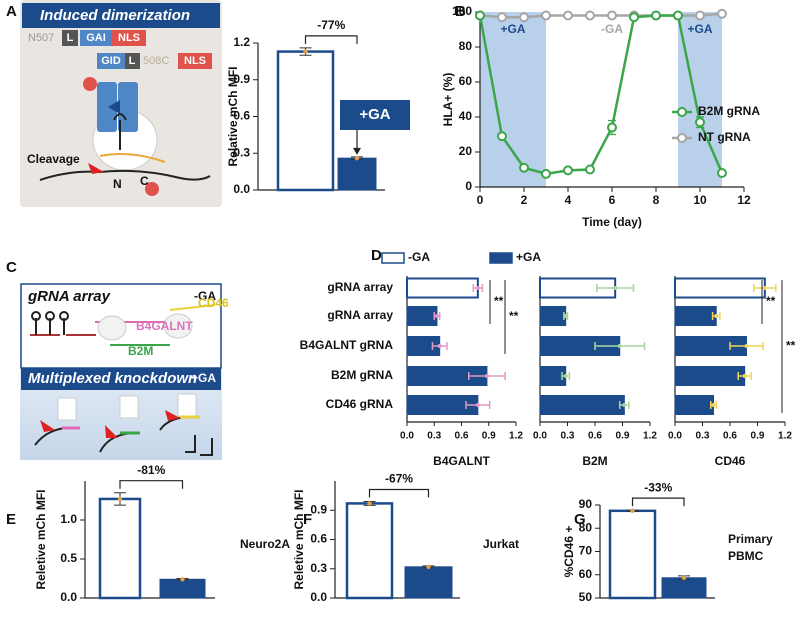 Image resolution: width=800 pixels, height=636 pixels. I want to click on split-half, so click(107, 107).